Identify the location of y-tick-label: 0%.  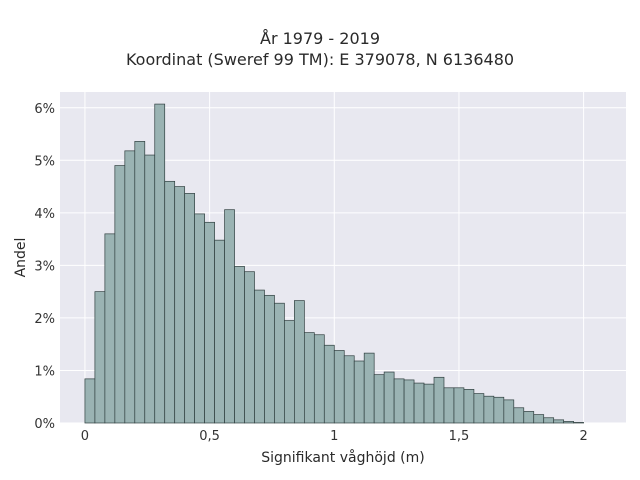
(44, 424).